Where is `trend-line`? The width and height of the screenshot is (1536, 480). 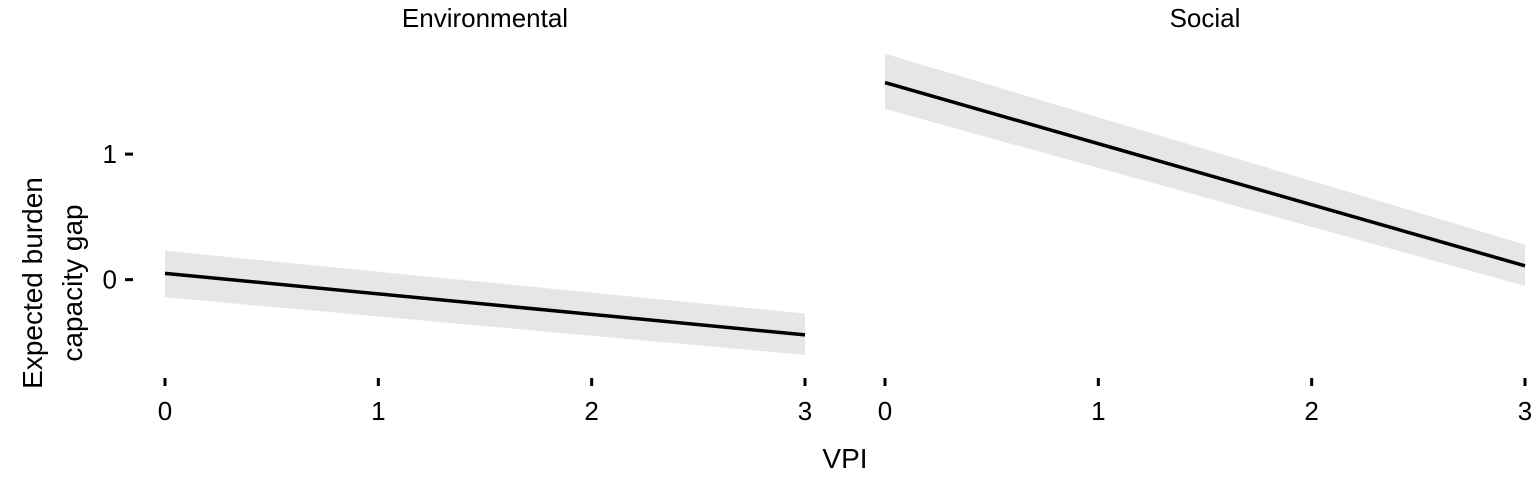
trend-line is located at coordinates (485, 304).